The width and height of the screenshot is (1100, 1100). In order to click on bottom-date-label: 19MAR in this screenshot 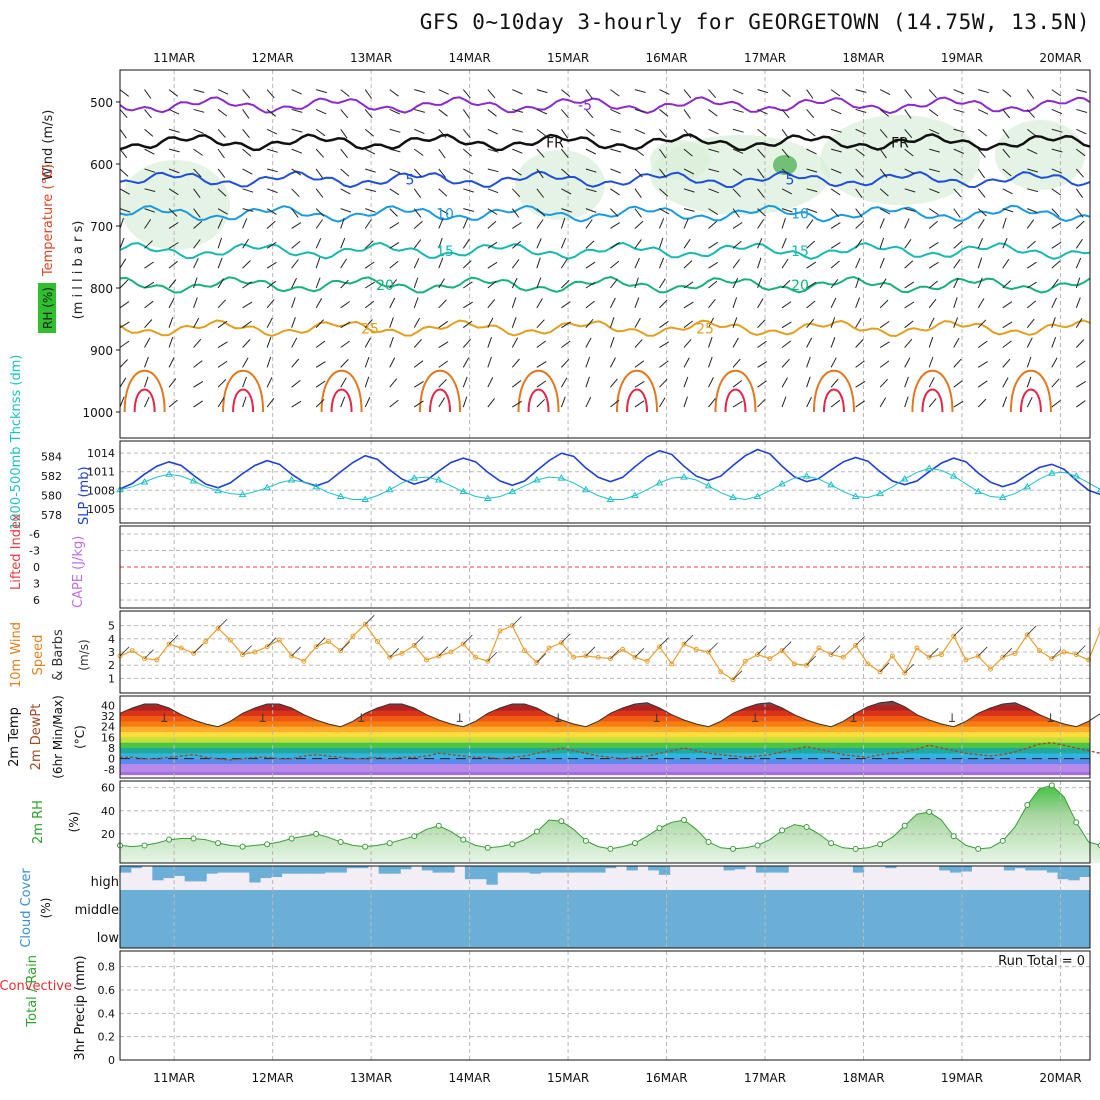, I will do `click(962, 1078)`.